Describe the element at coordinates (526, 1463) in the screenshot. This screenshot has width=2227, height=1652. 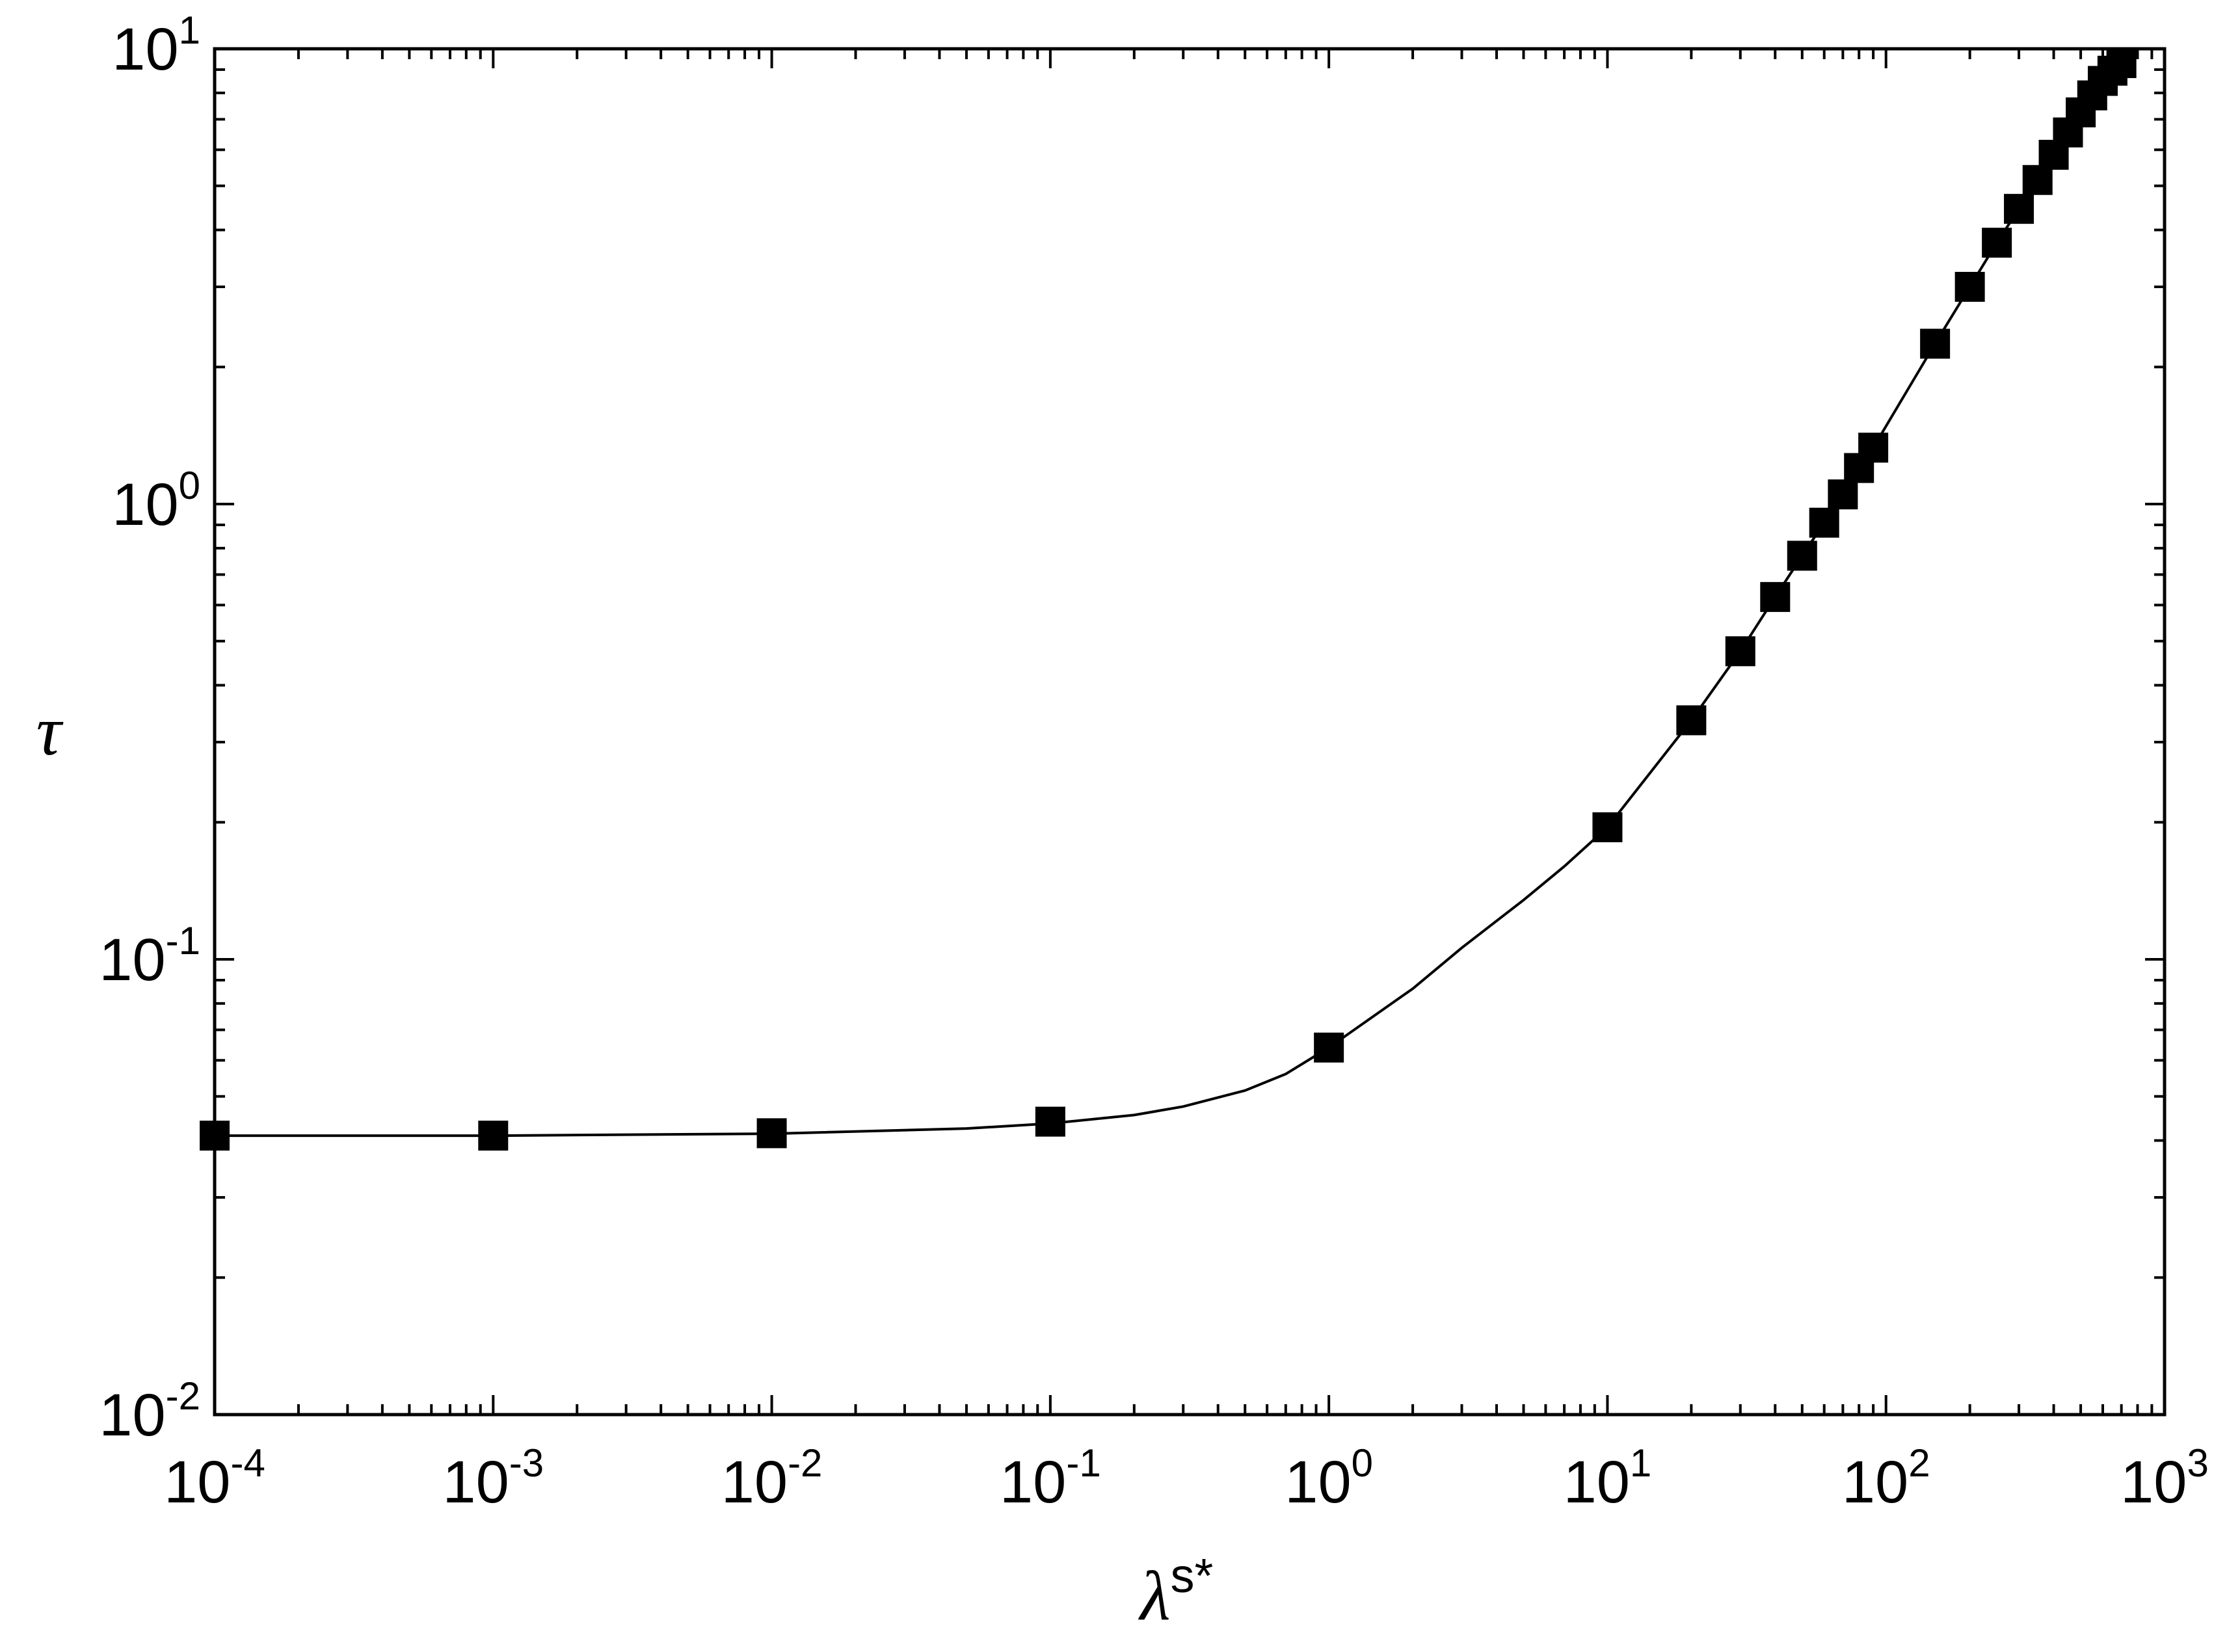
I see `tick-label-exponent: -3` at that location.